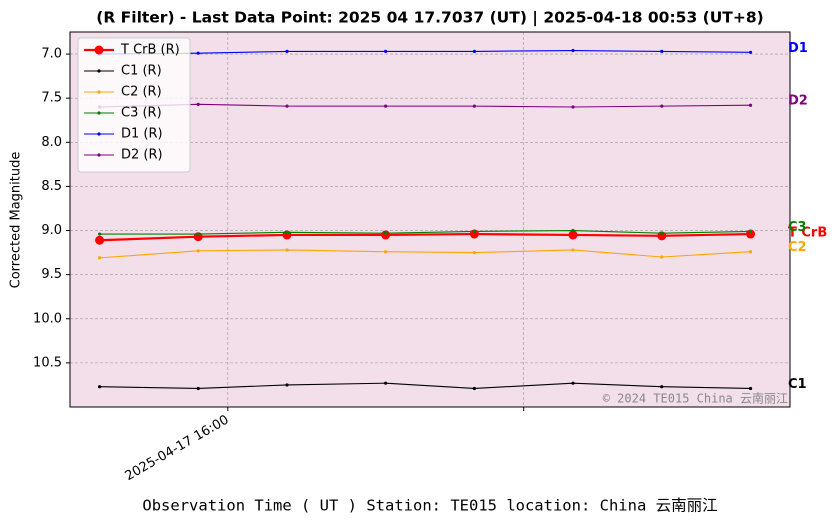  What do you see at coordinates (51, 98) in the screenshot?
I see `y-tick-label: 7.5` at bounding box center [51, 98].